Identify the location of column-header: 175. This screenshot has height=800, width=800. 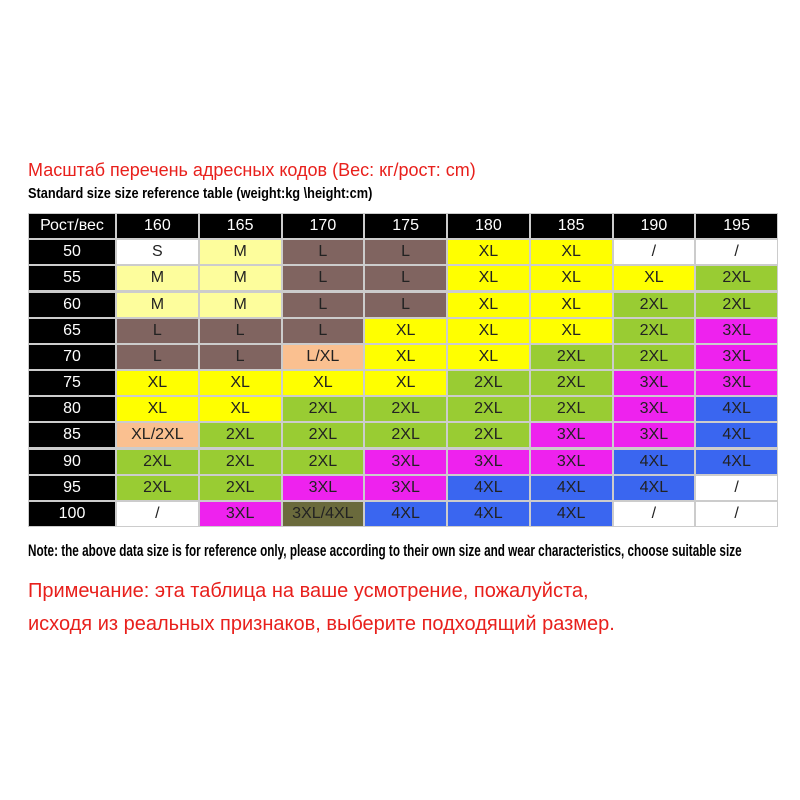
(405, 226).